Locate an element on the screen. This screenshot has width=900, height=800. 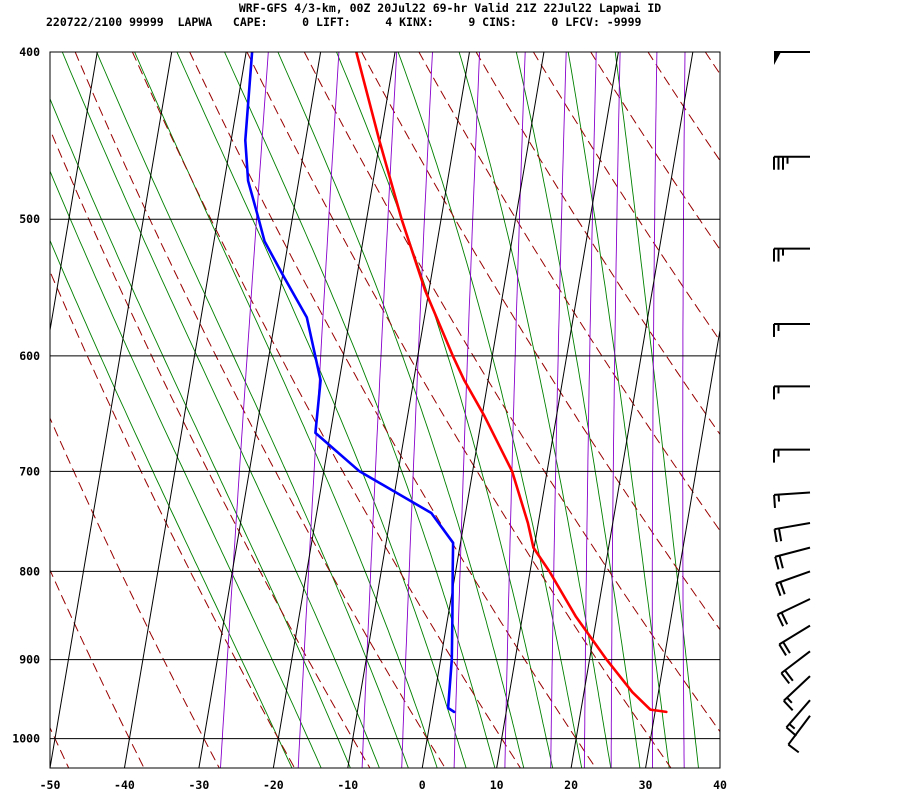
pressure-tick-label: 1000 is located at coordinates (26, 739).